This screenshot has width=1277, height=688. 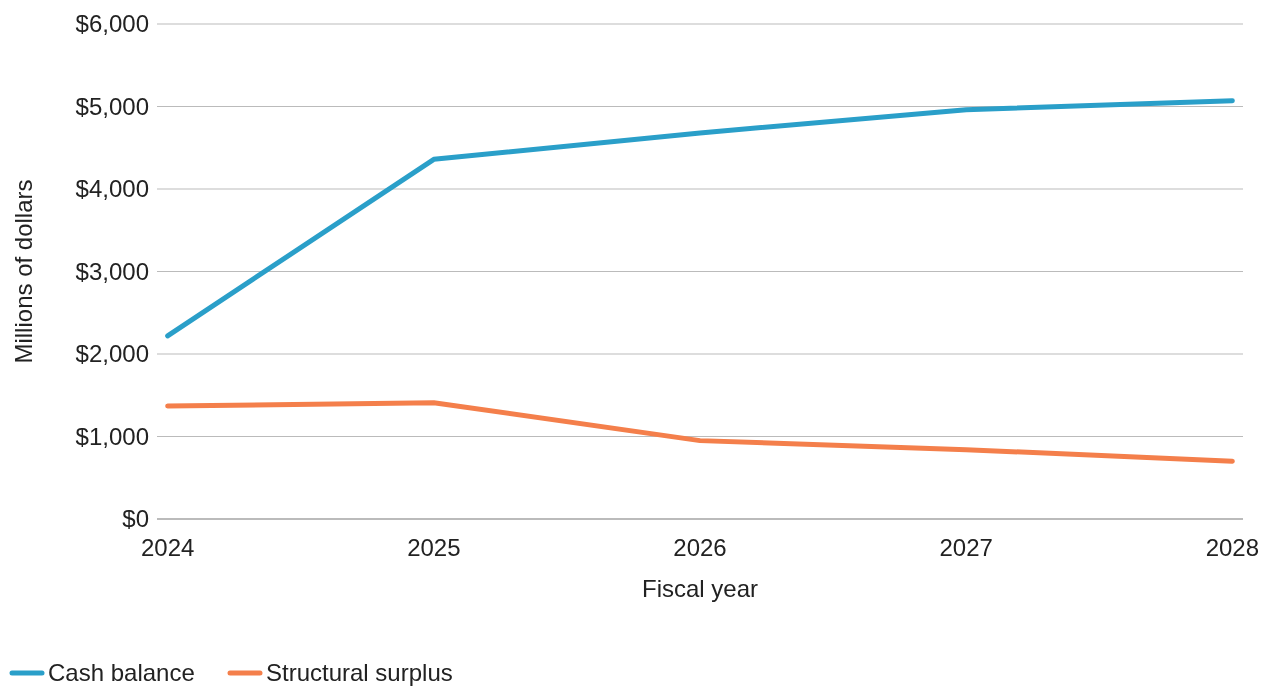 What do you see at coordinates (112, 24) in the screenshot?
I see `y-tick-label: $6,000` at bounding box center [112, 24].